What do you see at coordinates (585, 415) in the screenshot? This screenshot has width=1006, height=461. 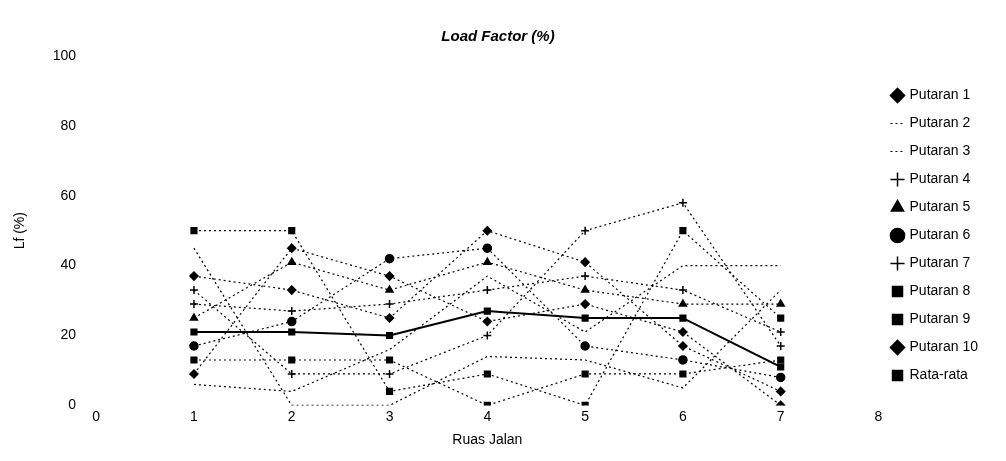 I see `x-tick-label: 5` at bounding box center [585, 415].